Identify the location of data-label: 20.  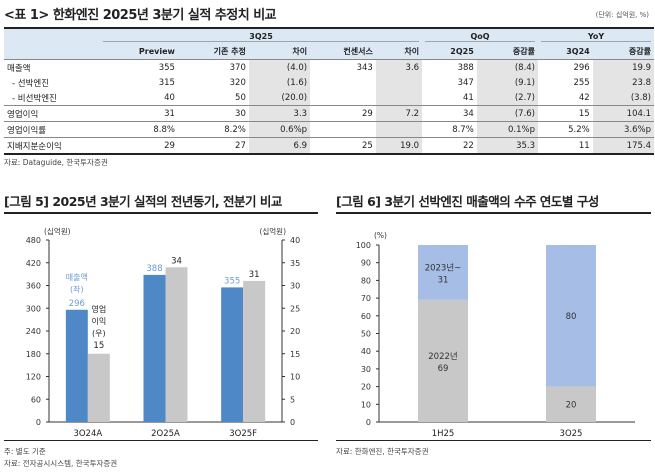
(571, 405).